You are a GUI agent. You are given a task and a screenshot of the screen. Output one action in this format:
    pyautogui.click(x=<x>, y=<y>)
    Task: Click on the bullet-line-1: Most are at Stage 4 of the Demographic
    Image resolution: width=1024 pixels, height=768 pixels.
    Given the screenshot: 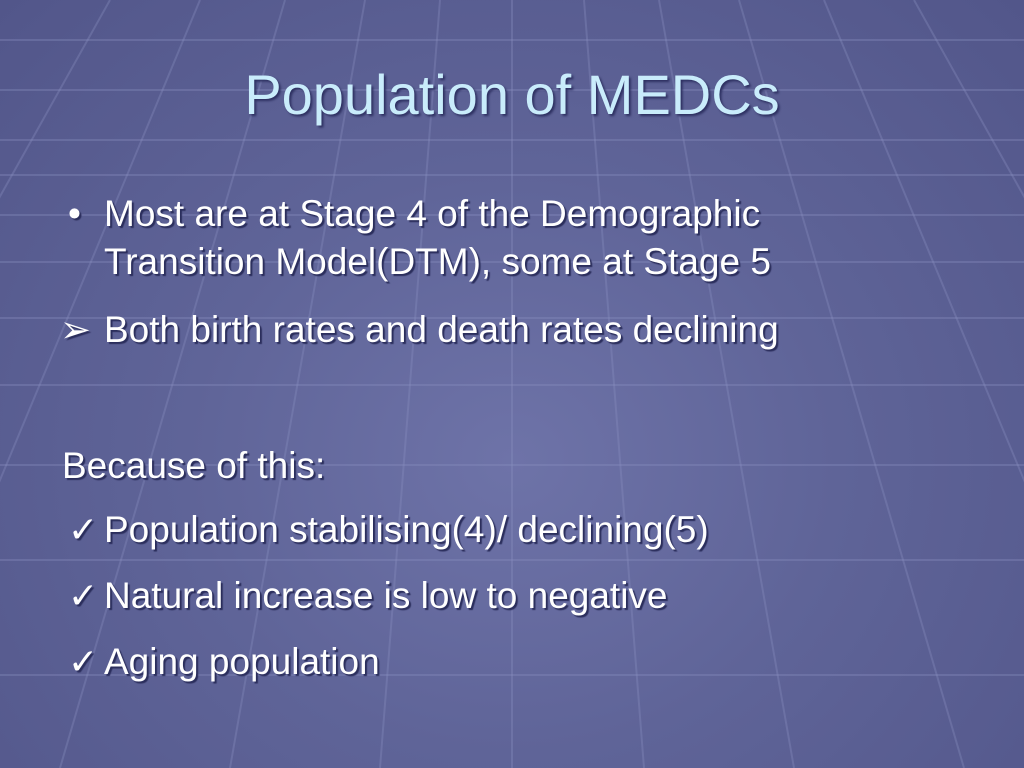 What is the action you would take?
    pyautogui.click(x=432, y=213)
    